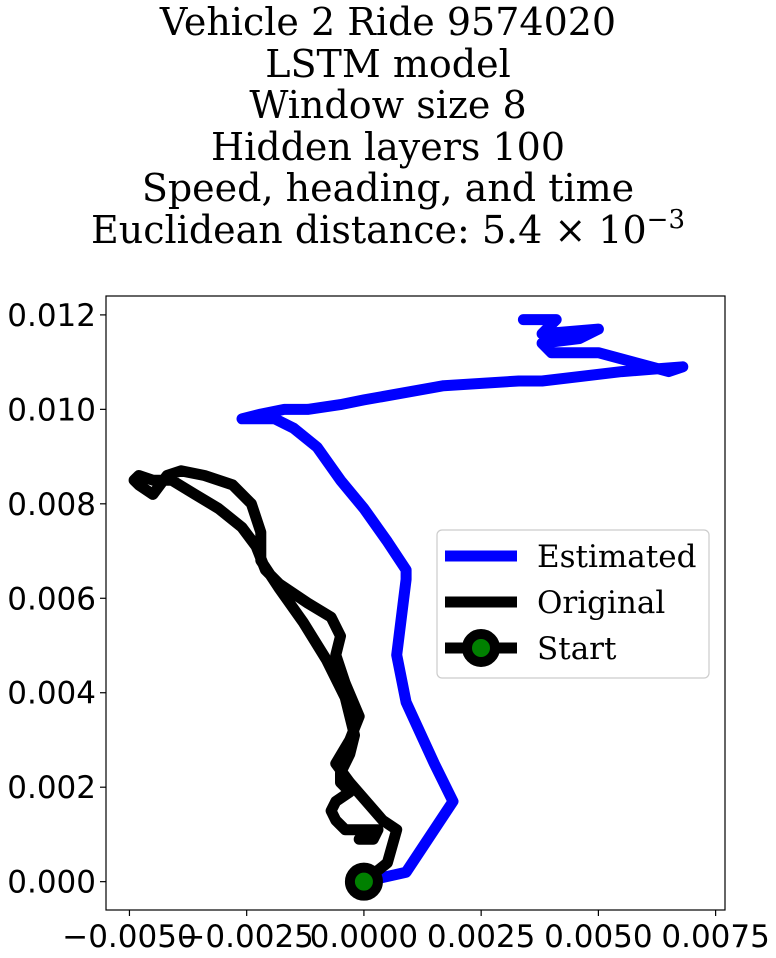 The width and height of the screenshot is (776, 958). What do you see at coordinates (388, 188) in the screenshot?
I see `title-line-features: Speed, heading, and time` at bounding box center [388, 188].